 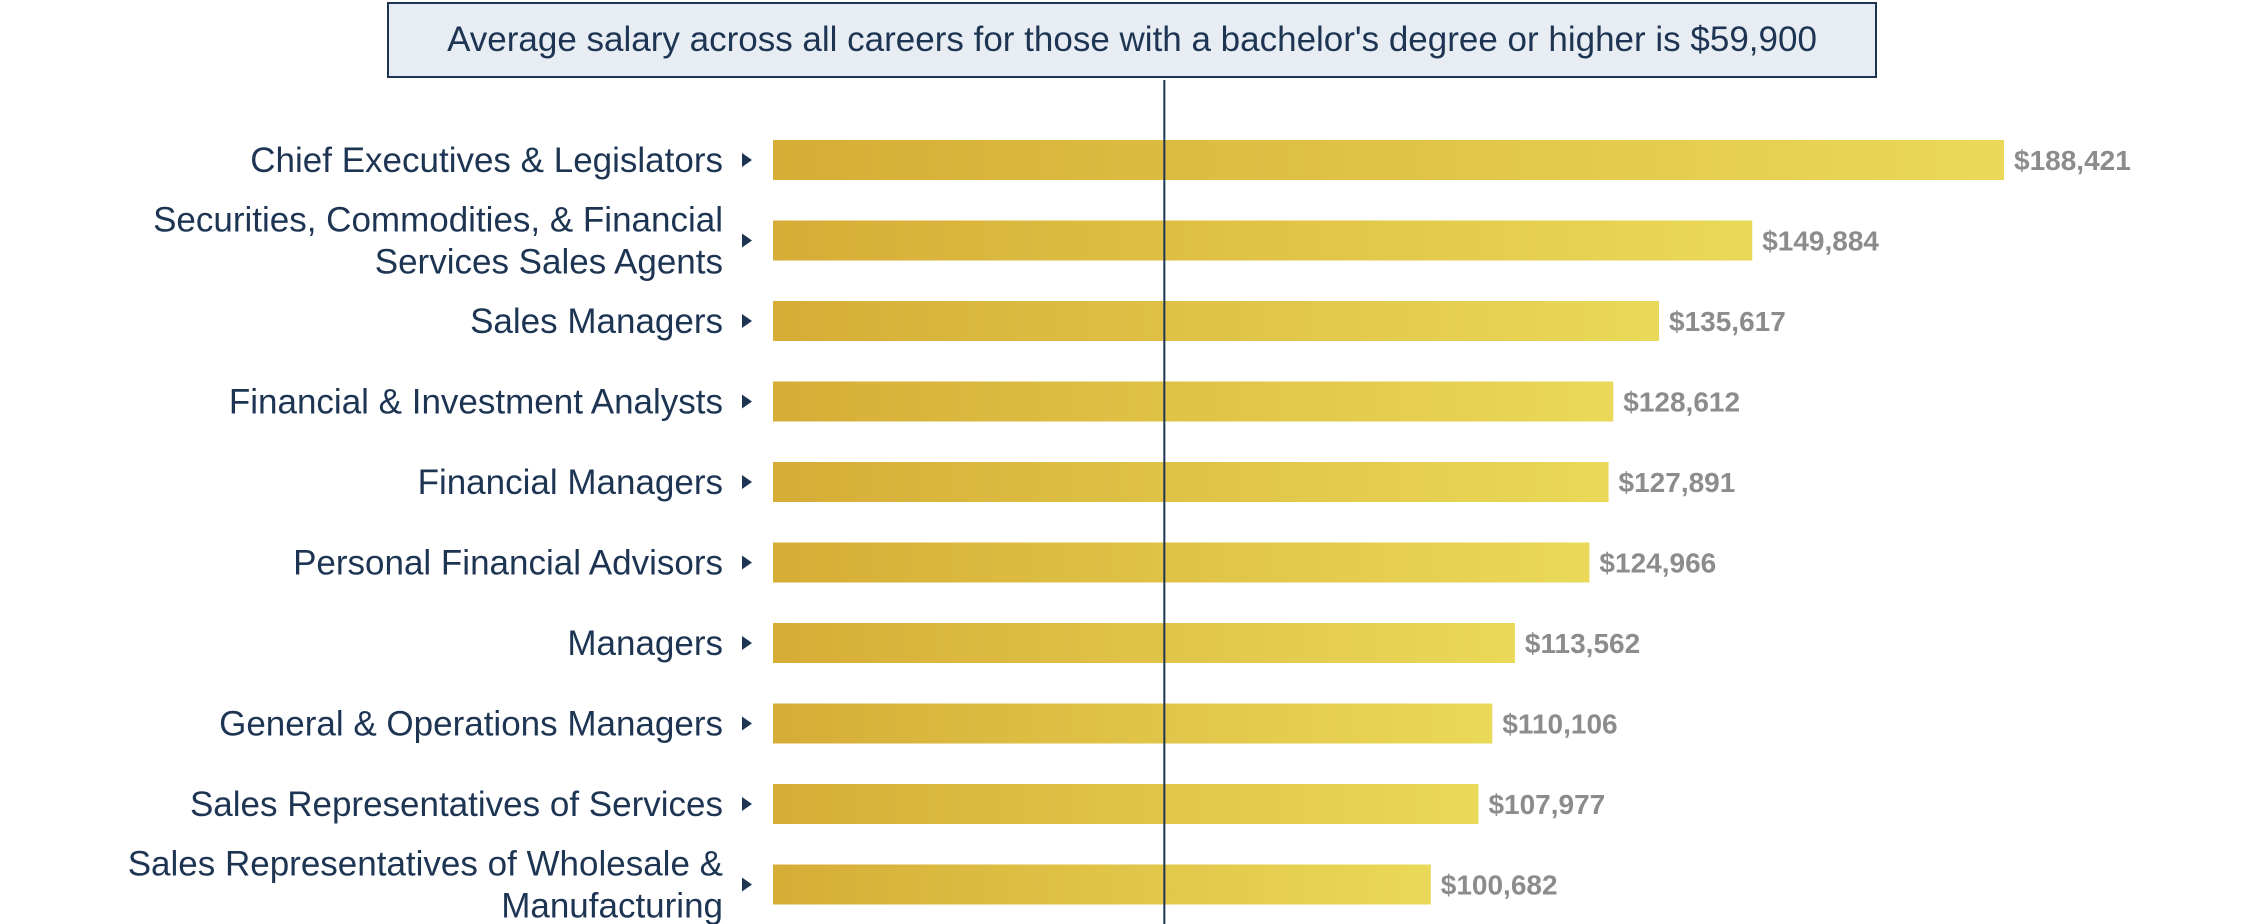 I want to click on value-label: $124,966, so click(x=1657, y=563).